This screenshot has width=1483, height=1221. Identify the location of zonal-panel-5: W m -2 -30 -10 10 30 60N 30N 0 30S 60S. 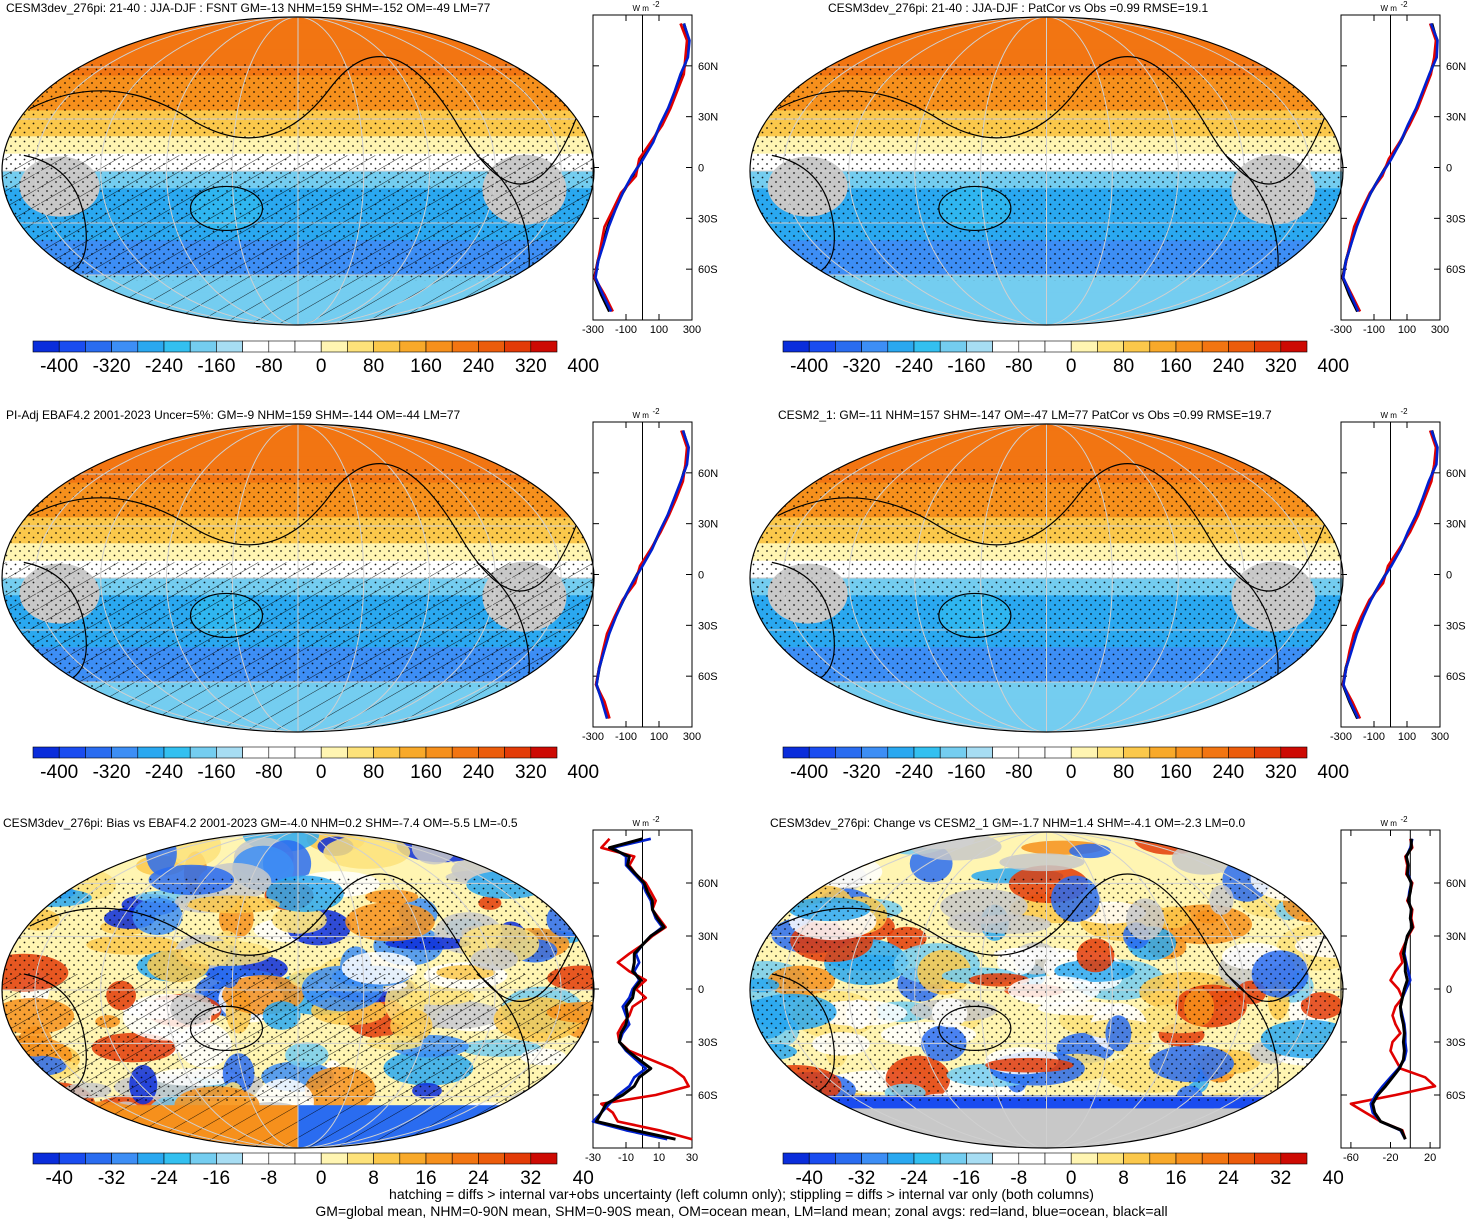
(651, 989).